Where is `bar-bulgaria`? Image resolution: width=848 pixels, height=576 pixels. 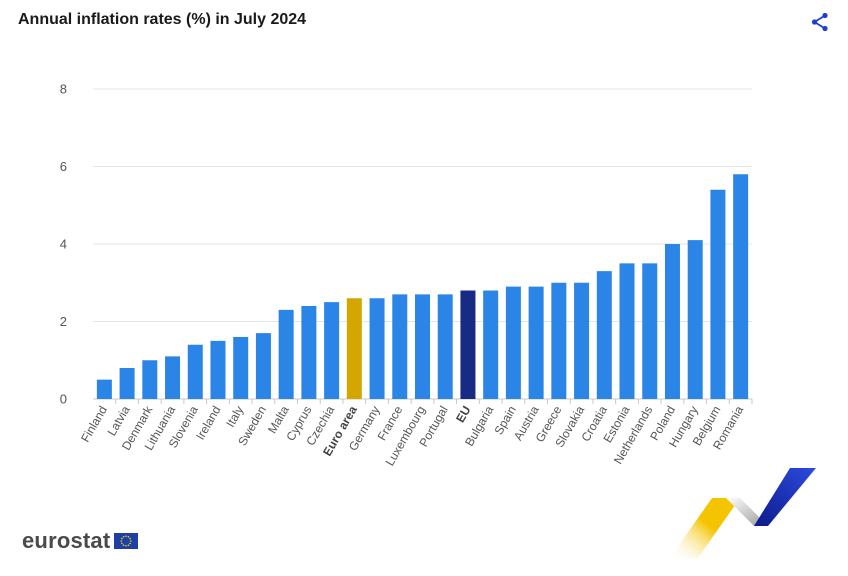
bar-bulgaria is located at coordinates (491, 344).